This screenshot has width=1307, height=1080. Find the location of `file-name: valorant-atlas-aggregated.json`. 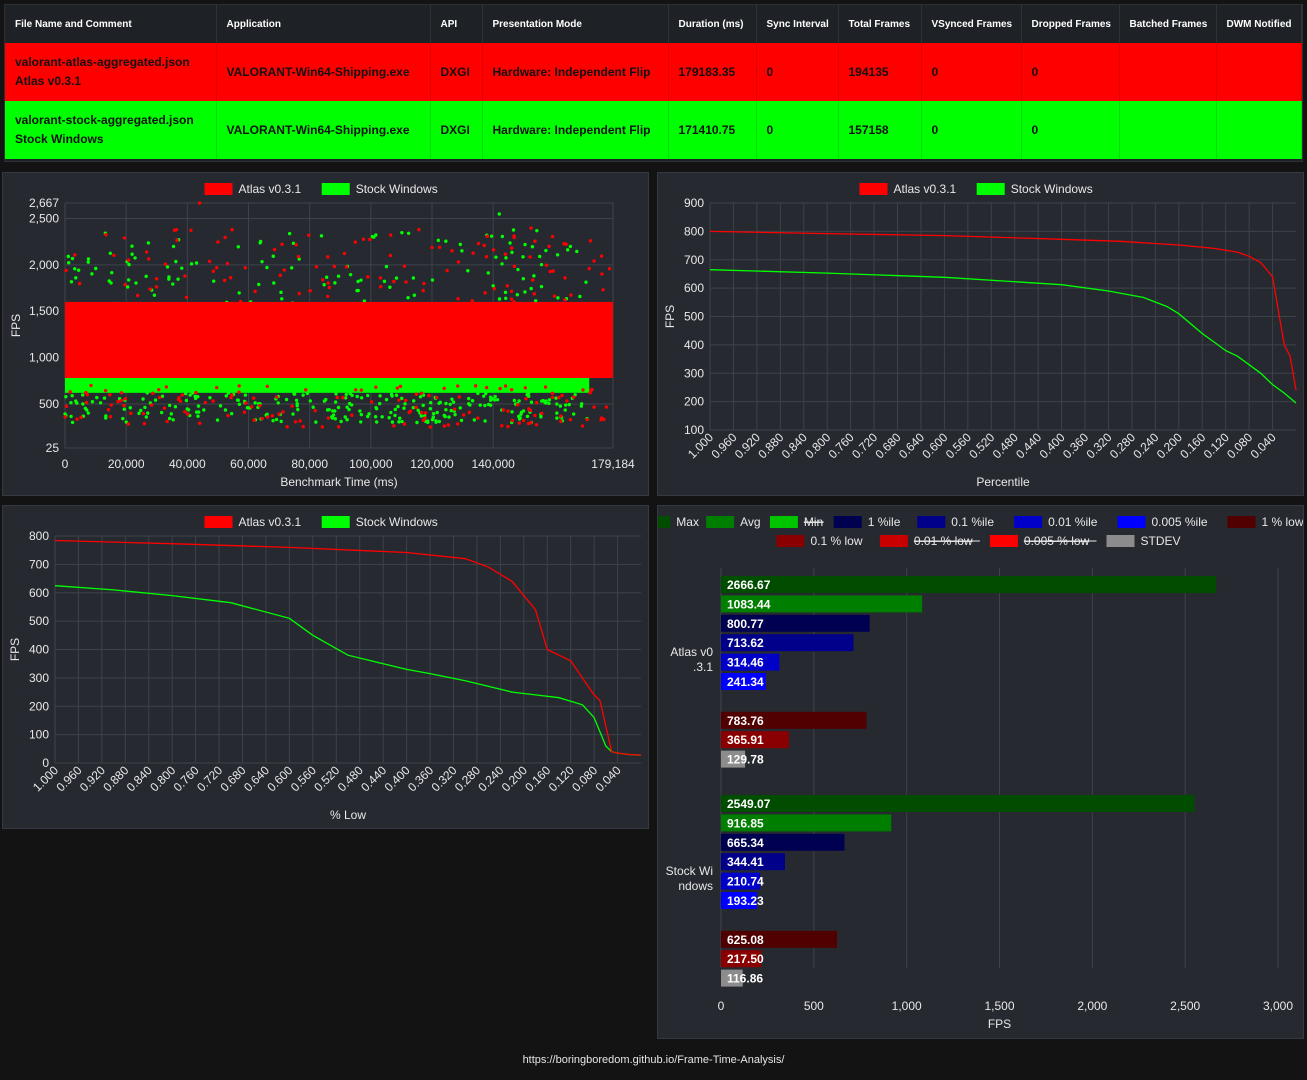

file-name: valorant-atlas-aggregated.json is located at coordinates (102, 62).